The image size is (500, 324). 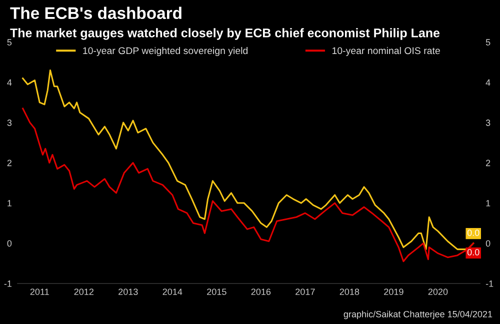 I want to click on x-tick-label: 2016, so click(x=261, y=291).